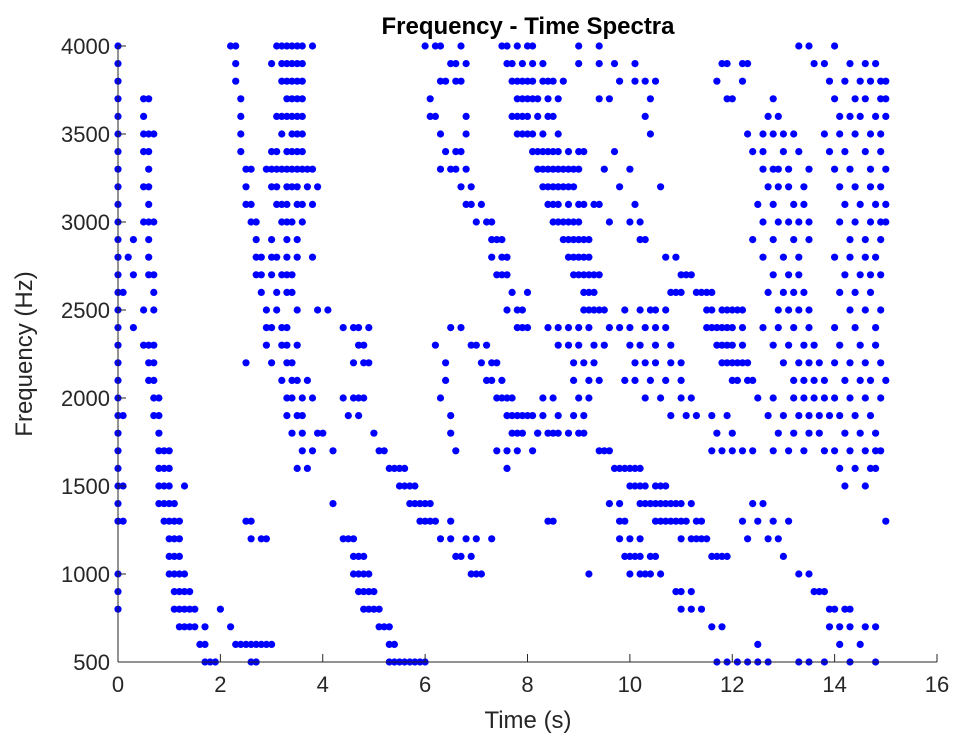 The image size is (953, 742). I want to click on x-tick-label: 10, so click(630, 684).